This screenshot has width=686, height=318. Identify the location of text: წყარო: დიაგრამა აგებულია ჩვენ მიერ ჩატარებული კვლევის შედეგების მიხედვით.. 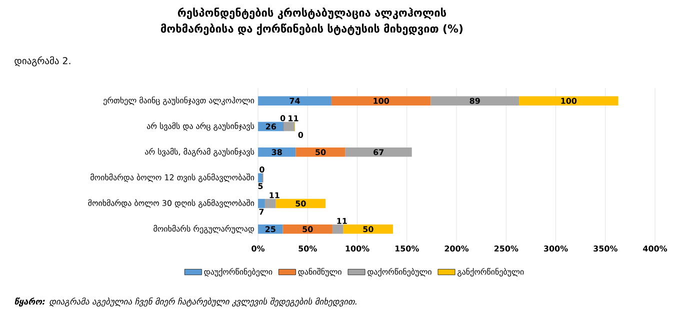
(185, 302).